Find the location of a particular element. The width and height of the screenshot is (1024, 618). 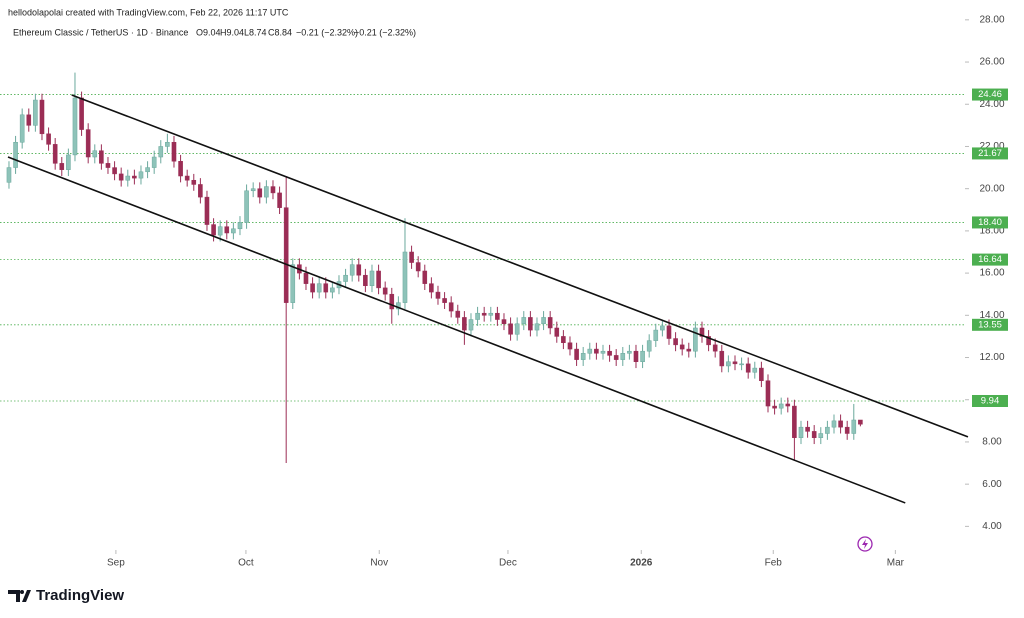

y-tick-label: 14.00 is located at coordinates (991, 315).